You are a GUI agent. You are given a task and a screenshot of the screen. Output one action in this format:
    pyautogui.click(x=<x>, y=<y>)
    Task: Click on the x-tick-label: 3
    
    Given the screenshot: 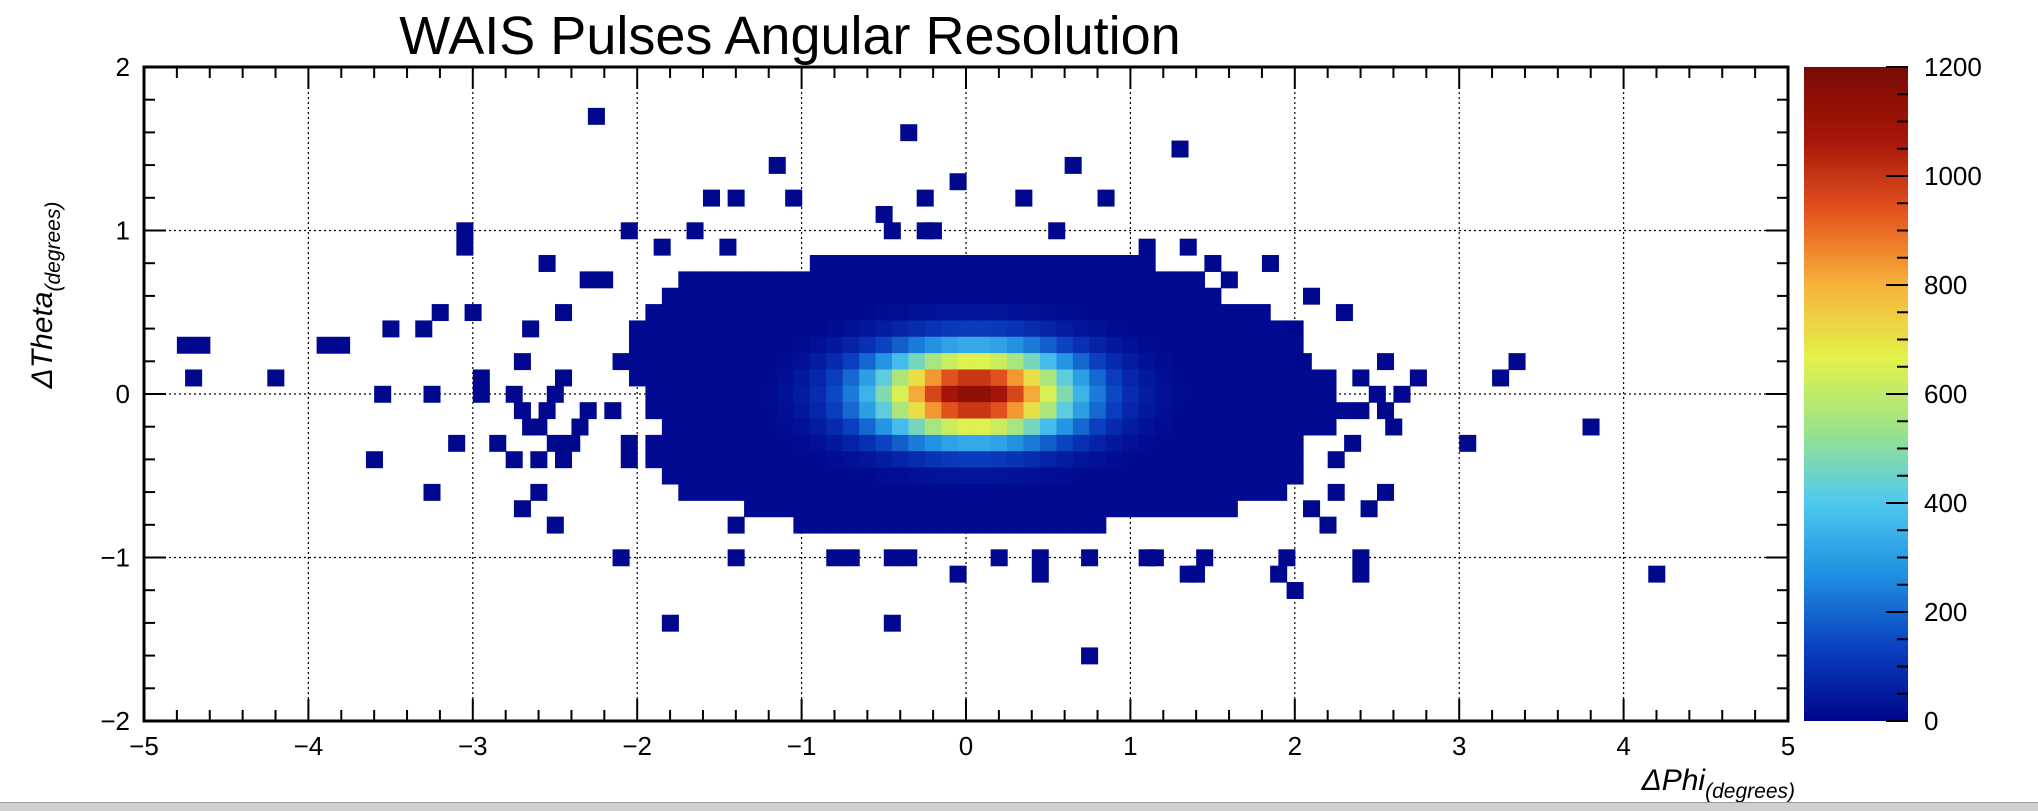 What is the action you would take?
    pyautogui.click(x=1459, y=746)
    